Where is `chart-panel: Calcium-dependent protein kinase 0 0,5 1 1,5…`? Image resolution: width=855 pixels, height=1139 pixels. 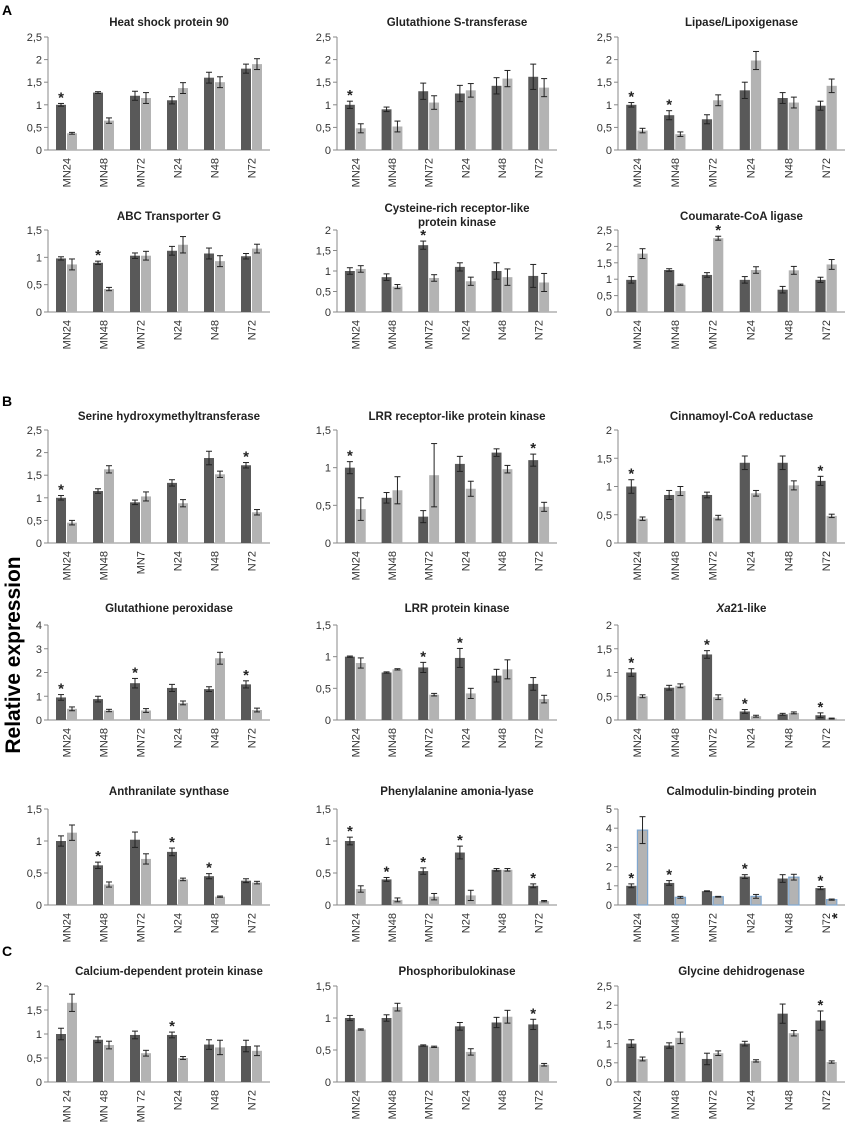 chart-panel: Calcium-dependent protein kinase 0 0,5 1 1,5… is located at coordinates (148, 1044).